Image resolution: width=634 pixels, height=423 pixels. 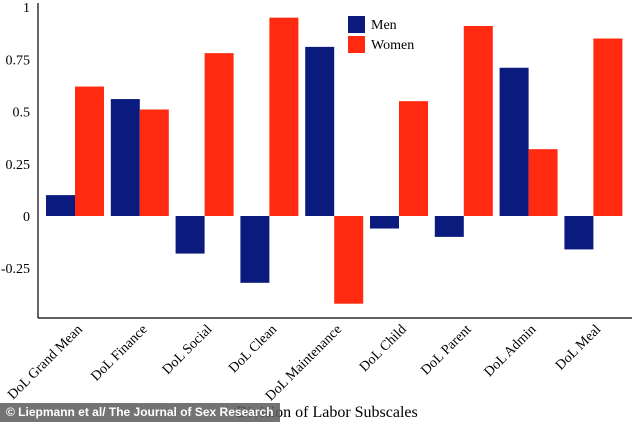 I want to click on x-tick-label: DoL Child, so click(x=383, y=348).